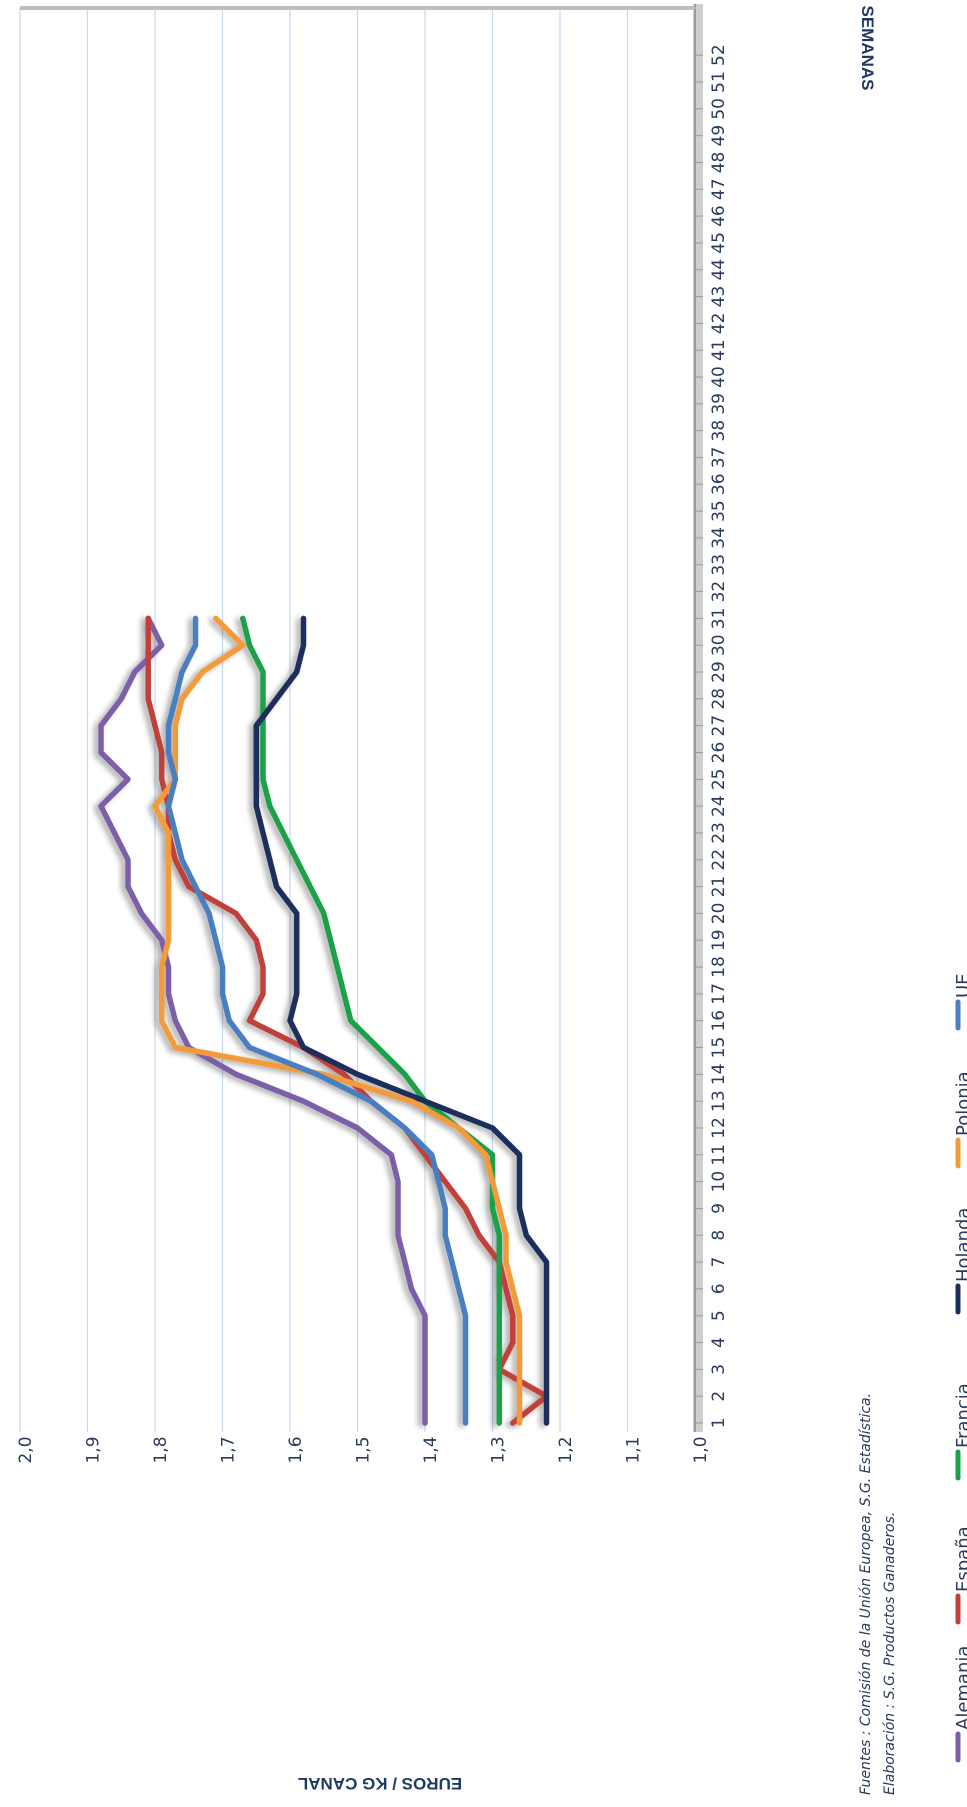  I want to click on x-tick-label: 52, so click(719, 55).